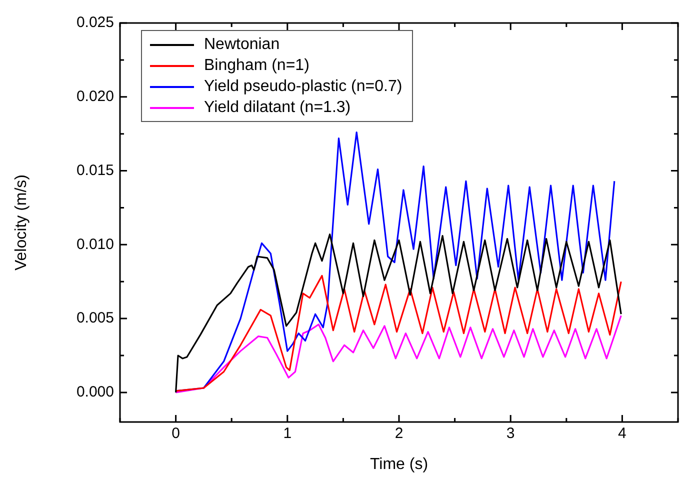 The height and width of the screenshot is (489, 686). I want to click on x-tick-label: 3, so click(510, 433).